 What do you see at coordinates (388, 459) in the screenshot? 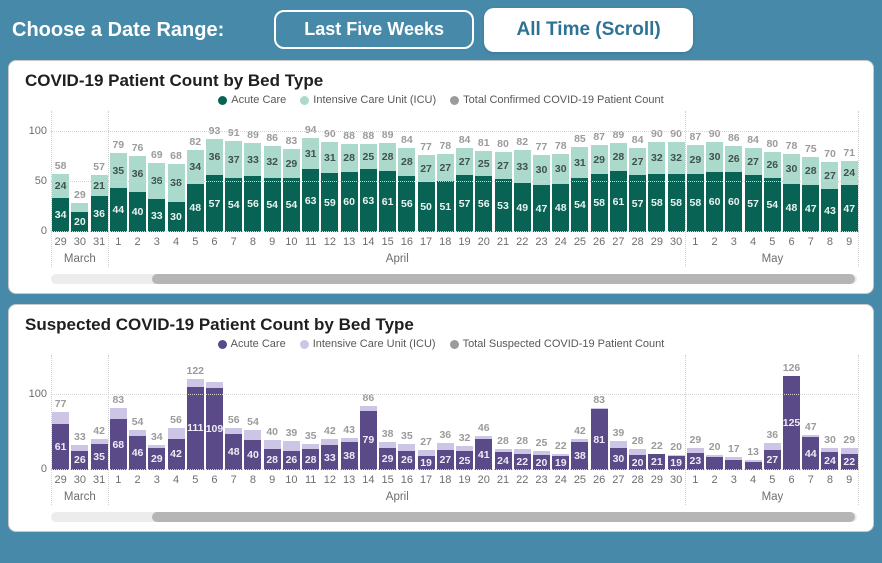
I see `bar-segment-acute: 29` at bounding box center [388, 459].